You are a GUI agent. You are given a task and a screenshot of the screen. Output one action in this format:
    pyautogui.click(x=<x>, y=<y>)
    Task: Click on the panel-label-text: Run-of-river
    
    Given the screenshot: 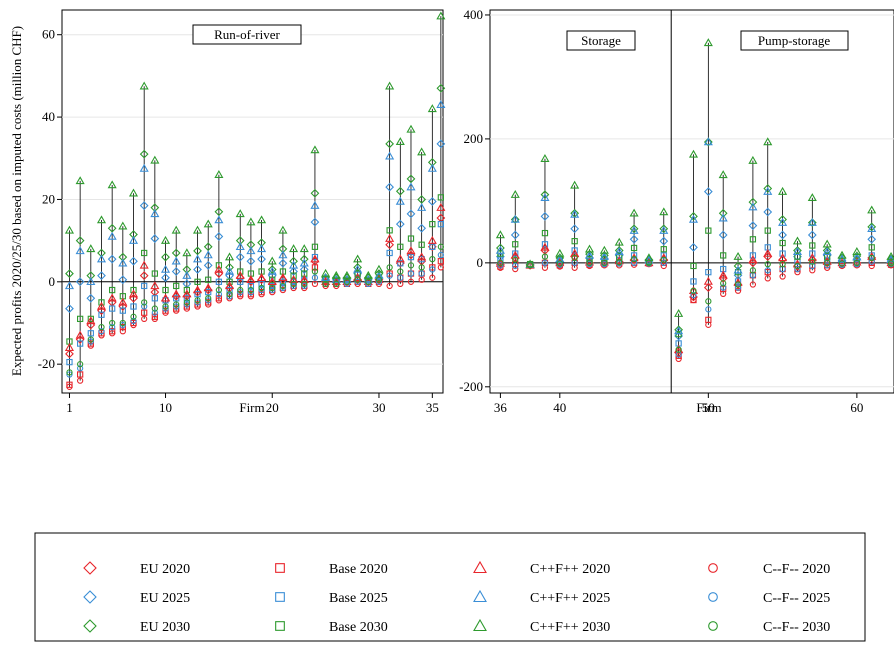 What is the action you would take?
    pyautogui.click(x=247, y=34)
    